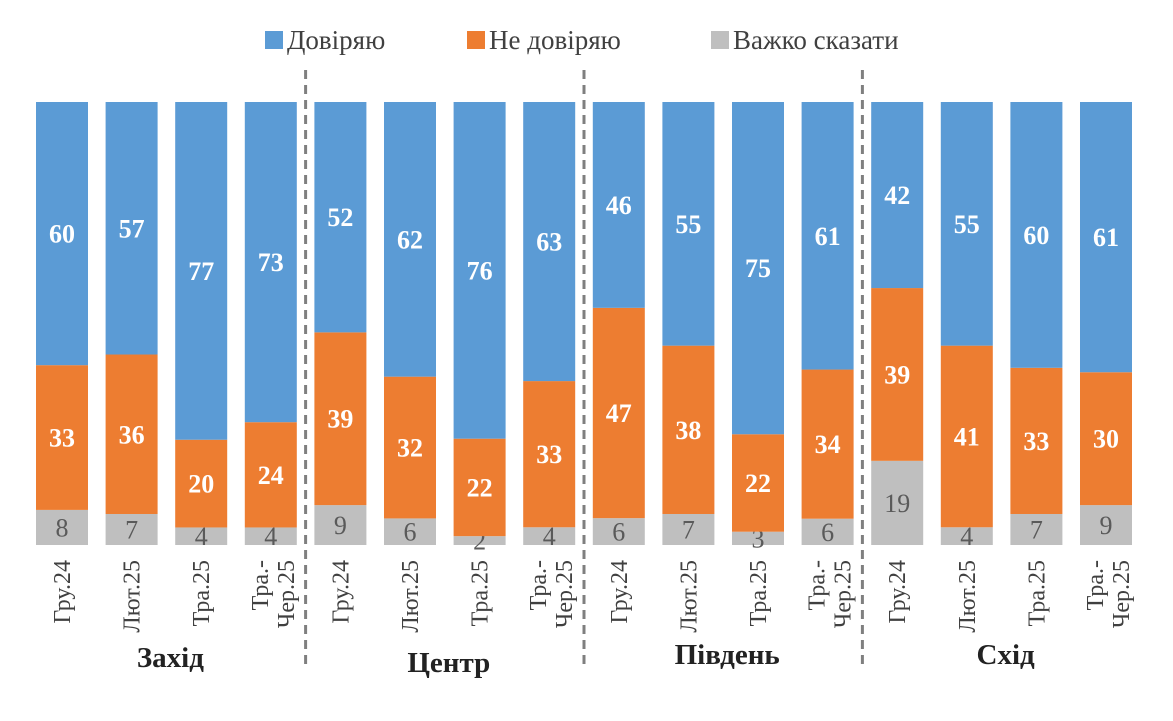 This screenshot has height=721, width=1173. What do you see at coordinates (827, 324) in the screenshot?
I see `bar-stack: 6 34 61` at bounding box center [827, 324].